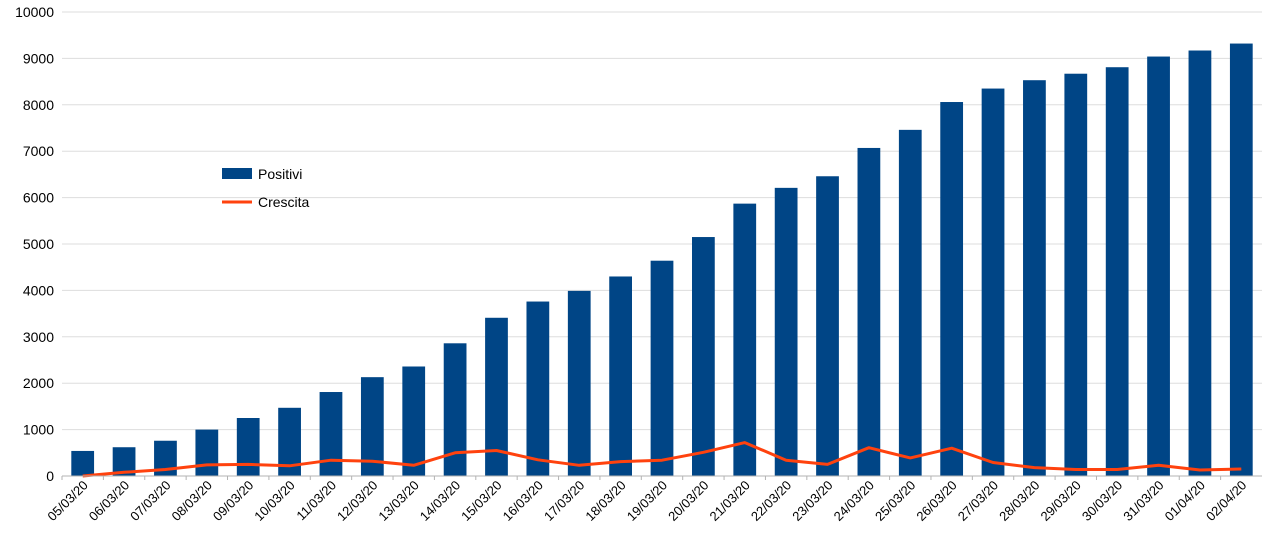 The image size is (1280, 549). I want to click on x-tick-label: 23/03/20, so click(812, 501).